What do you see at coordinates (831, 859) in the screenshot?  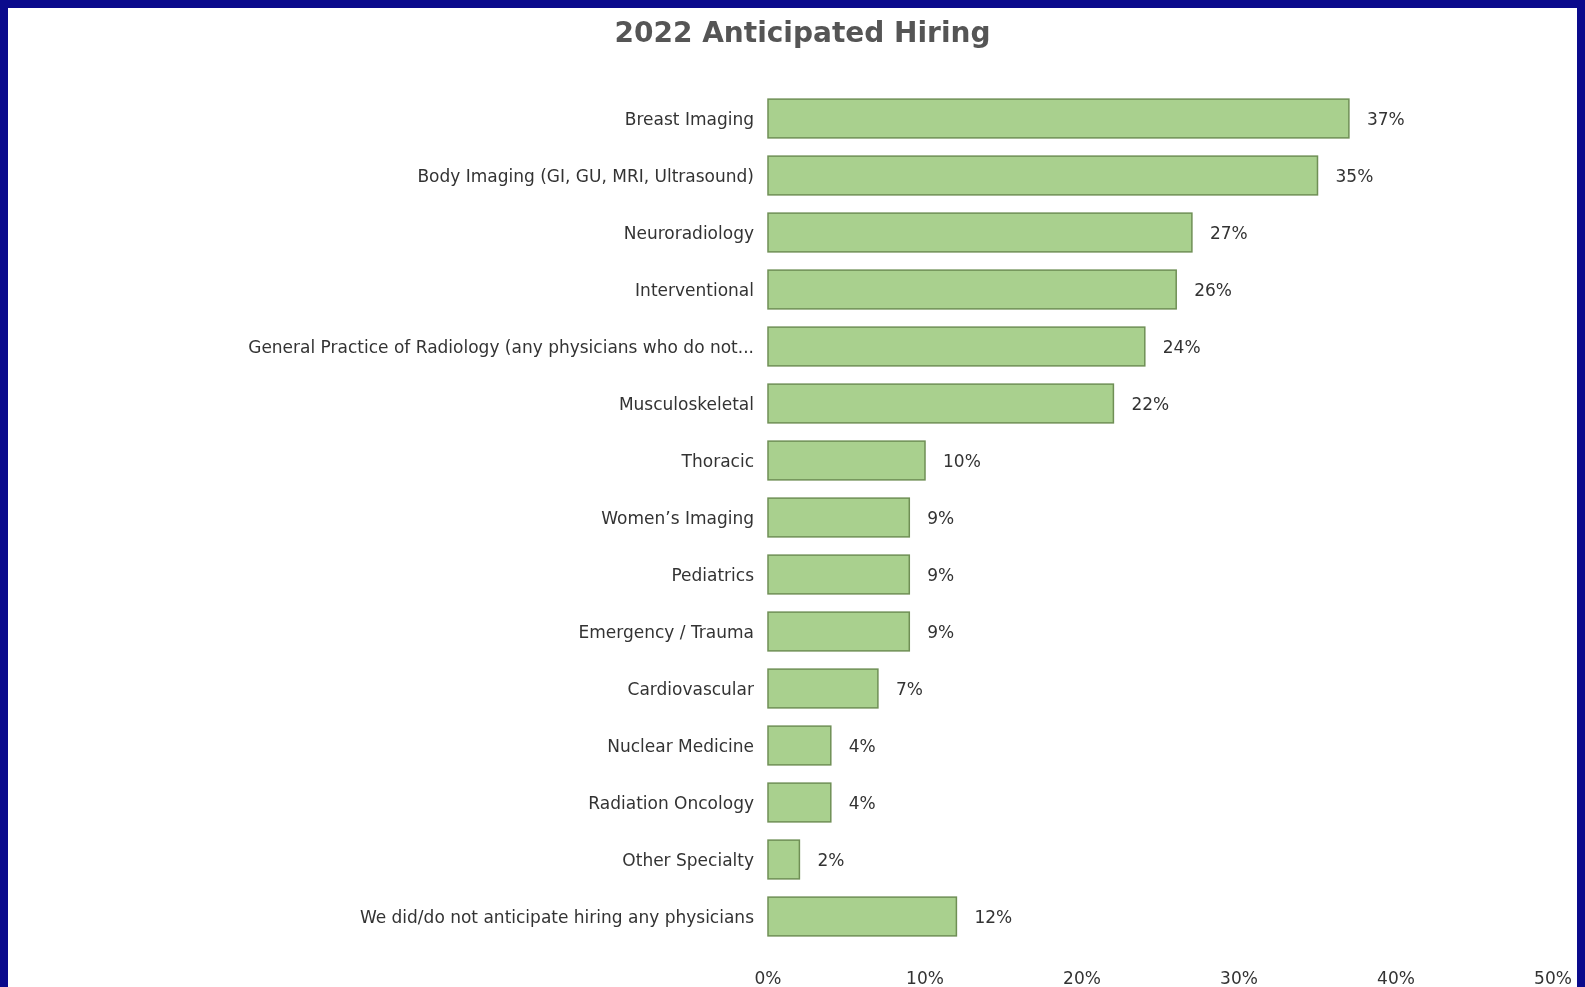 I see `data-label: 2%` at bounding box center [831, 859].